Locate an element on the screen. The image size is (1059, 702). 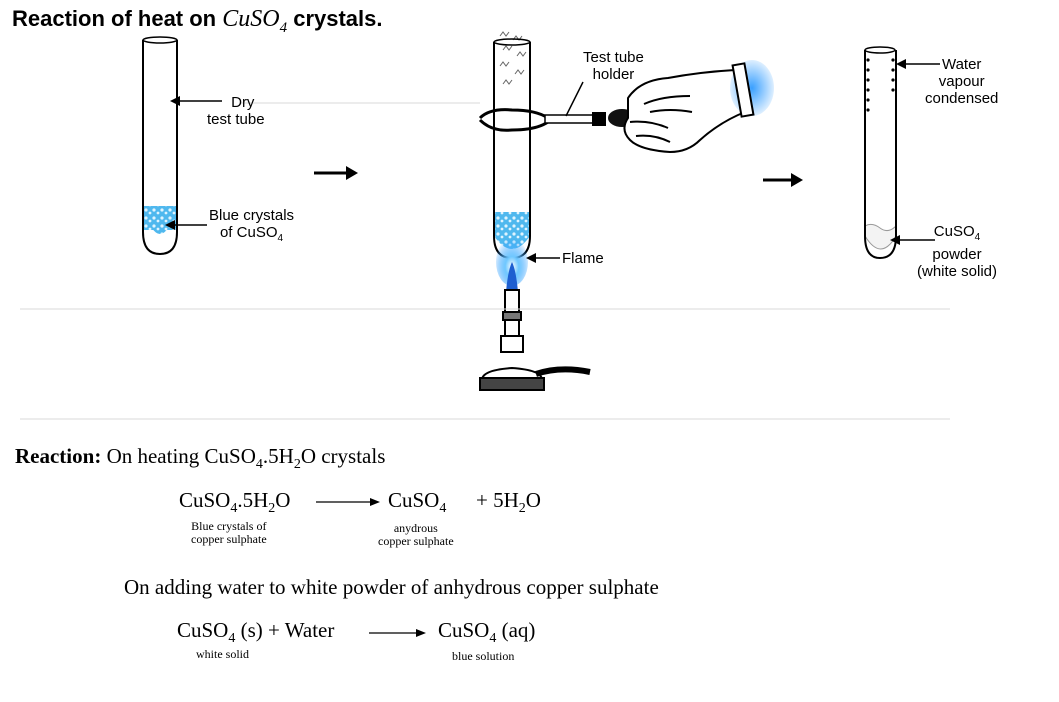
label-water-line2: vapour is located at coordinates (961, 81).